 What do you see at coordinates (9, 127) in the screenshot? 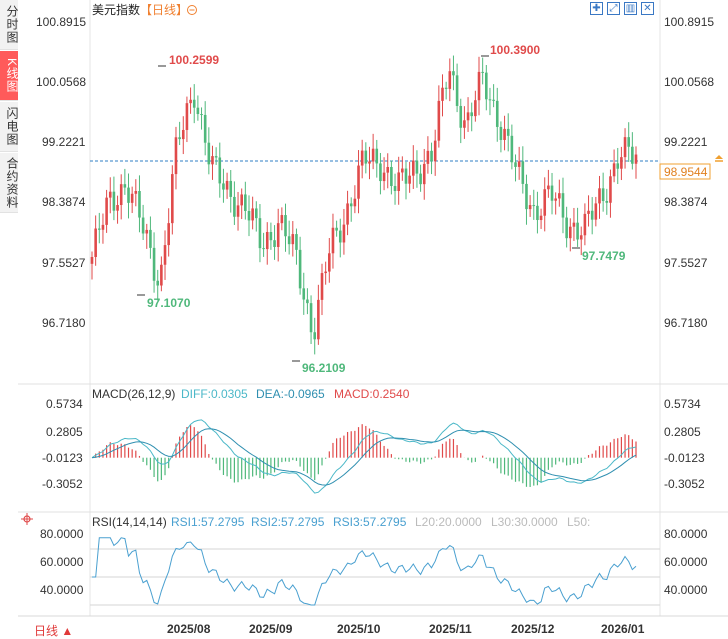
I see `tab-flash-chart: 闪电图` at bounding box center [9, 127].